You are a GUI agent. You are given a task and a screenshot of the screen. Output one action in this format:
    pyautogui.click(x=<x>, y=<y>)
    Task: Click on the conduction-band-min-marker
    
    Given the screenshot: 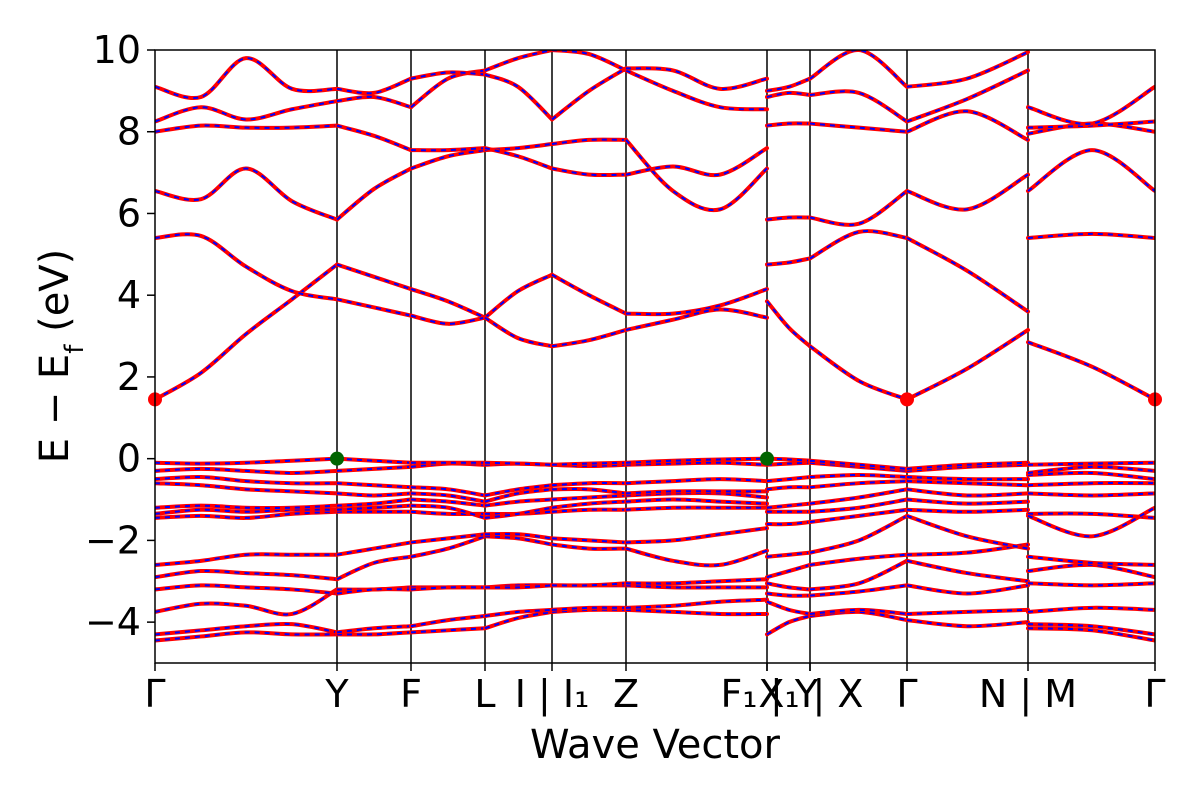 What is the action you would take?
    pyautogui.click(x=907, y=399)
    